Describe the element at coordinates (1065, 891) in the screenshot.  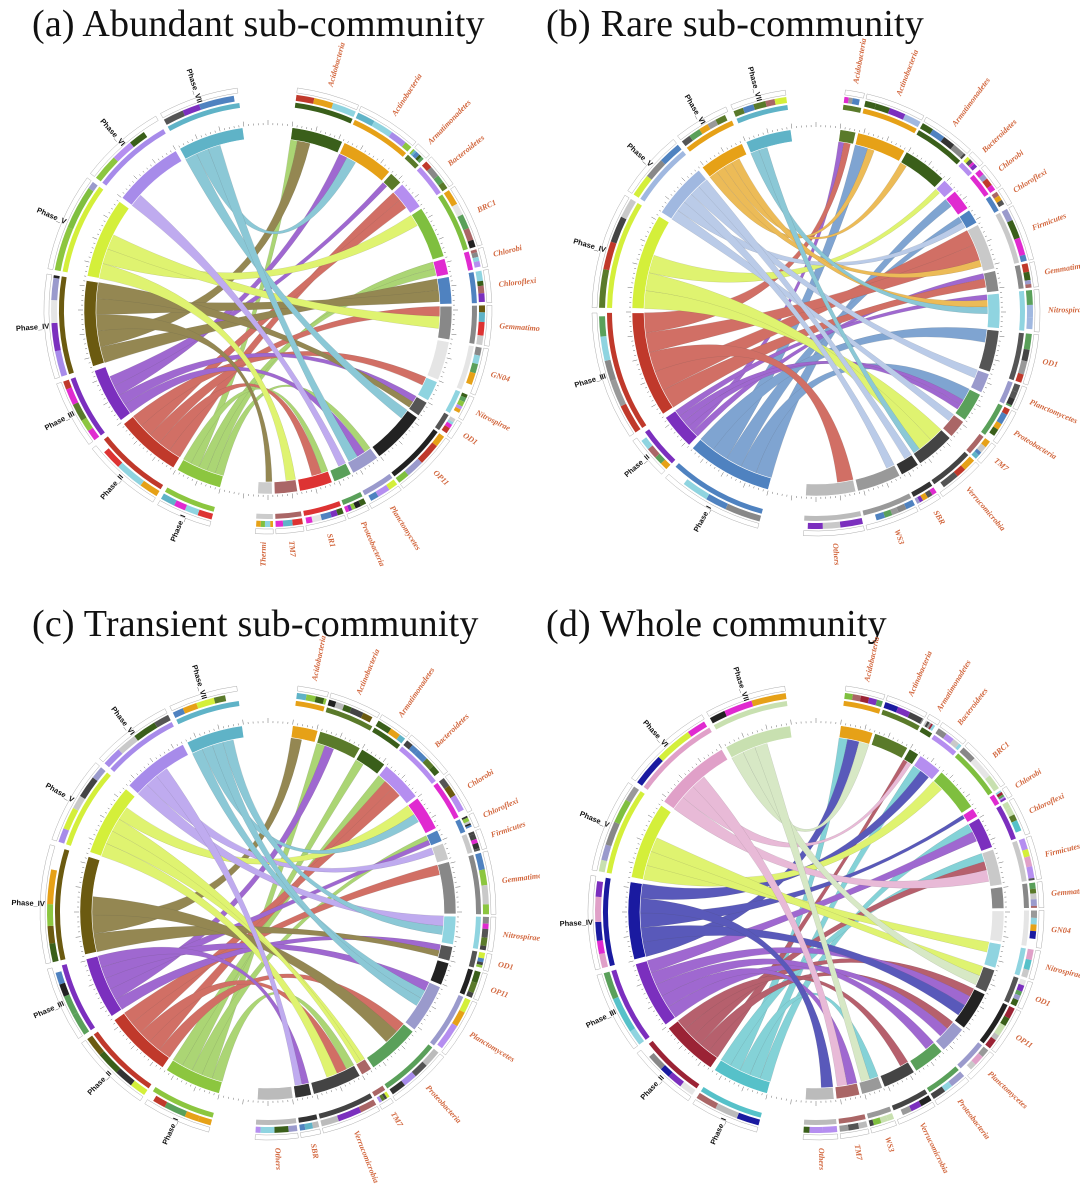
I see `taxon-label: Gemmatimonadetes` at that location.